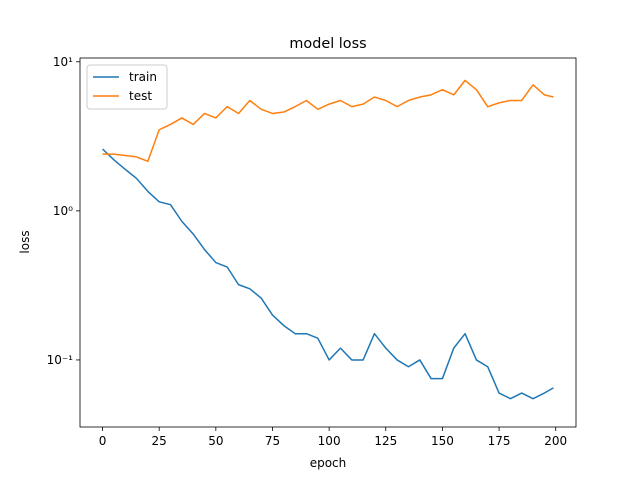 This screenshot has width=640, height=480. What do you see at coordinates (25, 241) in the screenshot?
I see `y-axis-label: loss` at bounding box center [25, 241].